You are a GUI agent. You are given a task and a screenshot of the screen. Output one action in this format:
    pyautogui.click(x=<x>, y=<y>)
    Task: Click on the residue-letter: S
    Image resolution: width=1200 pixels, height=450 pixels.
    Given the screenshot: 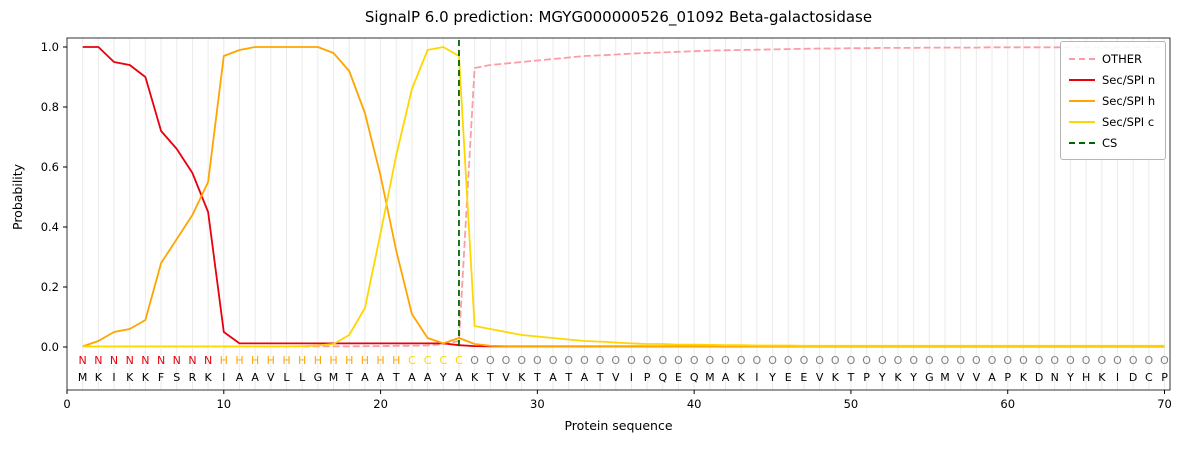 What is the action you would take?
    pyautogui.click(x=176, y=377)
    